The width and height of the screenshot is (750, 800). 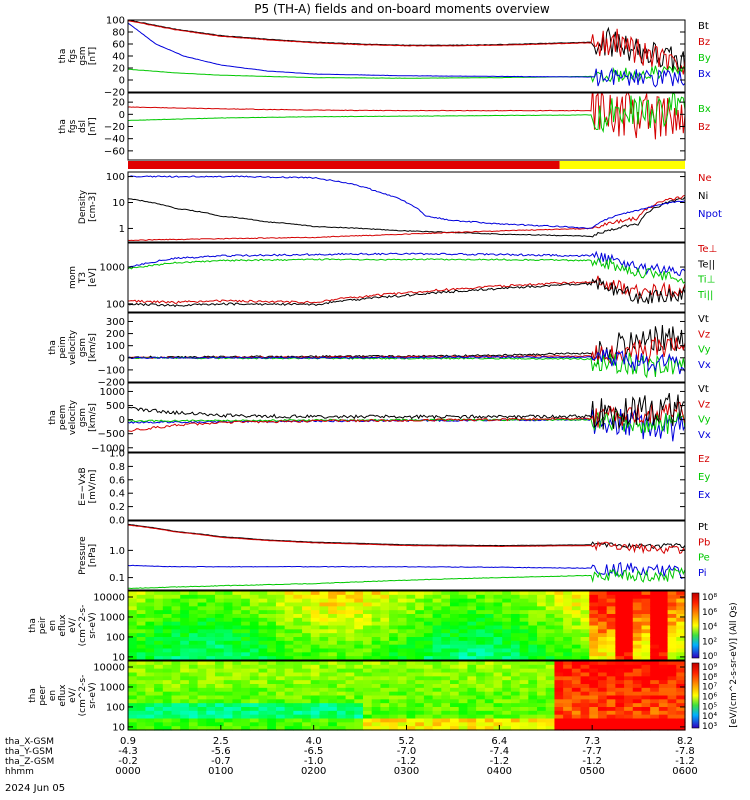 What do you see at coordinates (406, 113) in the screenshot?
I see `series-Bx` at bounding box center [406, 113].